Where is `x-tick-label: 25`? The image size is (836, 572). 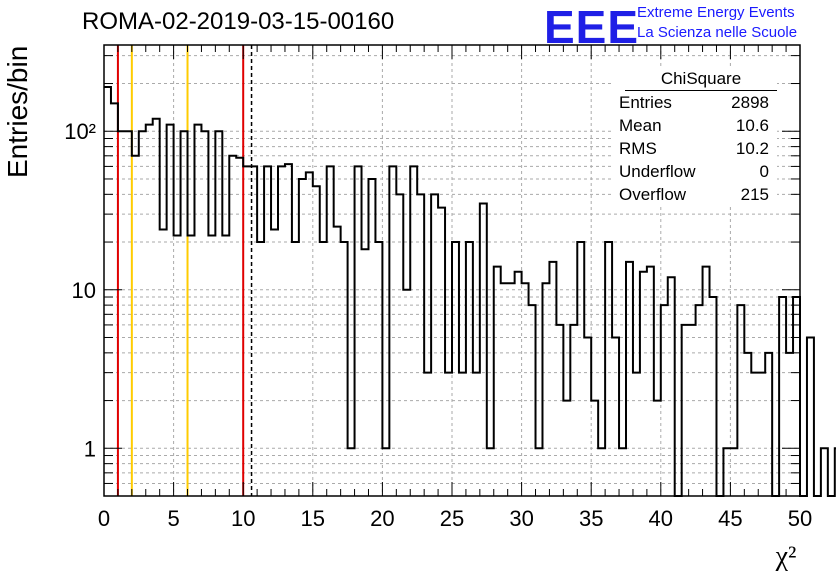 x-tick-label: 25 is located at coordinates (452, 518).